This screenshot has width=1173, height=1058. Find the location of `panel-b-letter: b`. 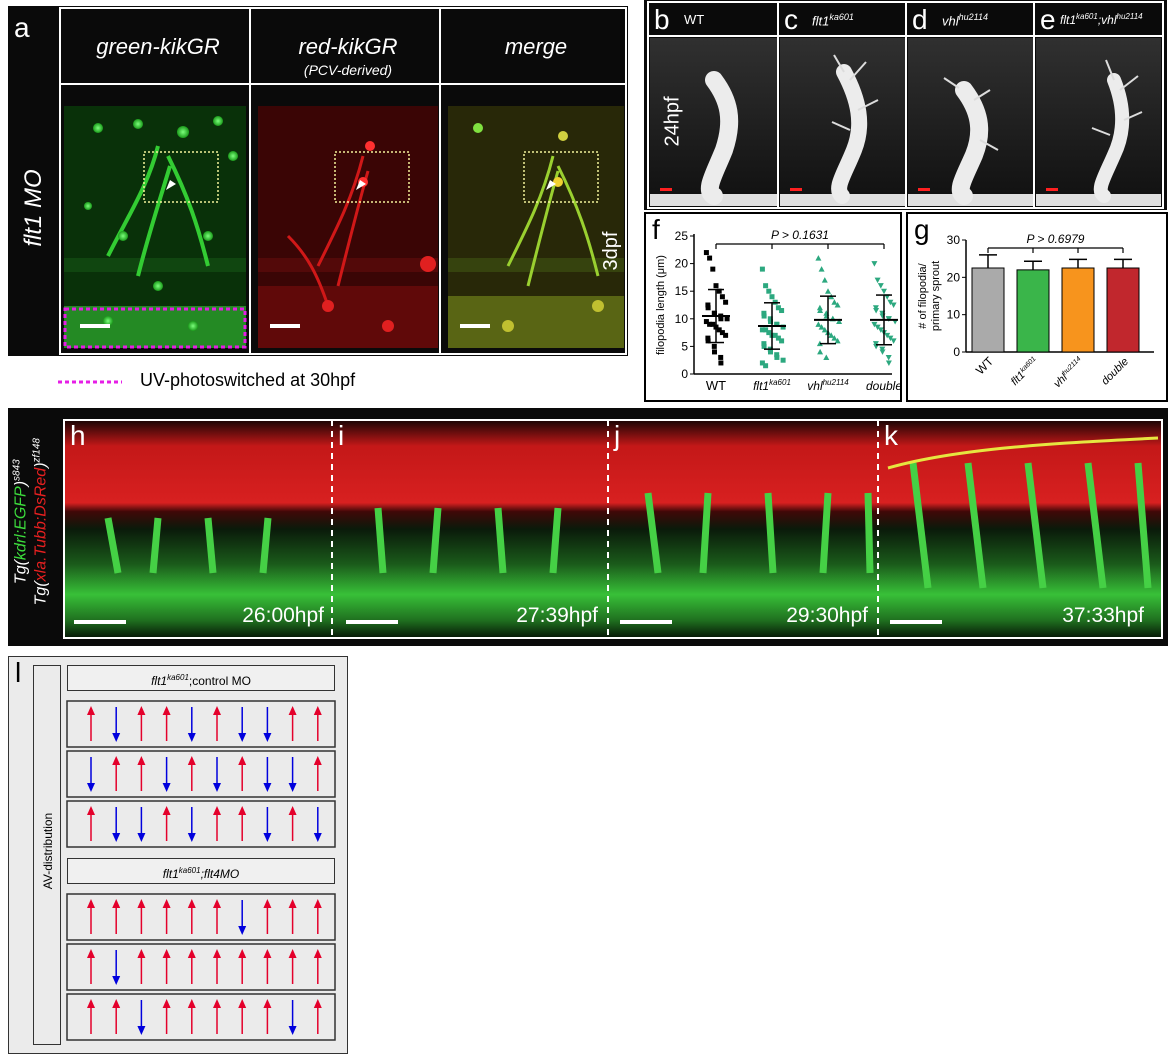

panel-b-letter: b is located at coordinates (662, 19).